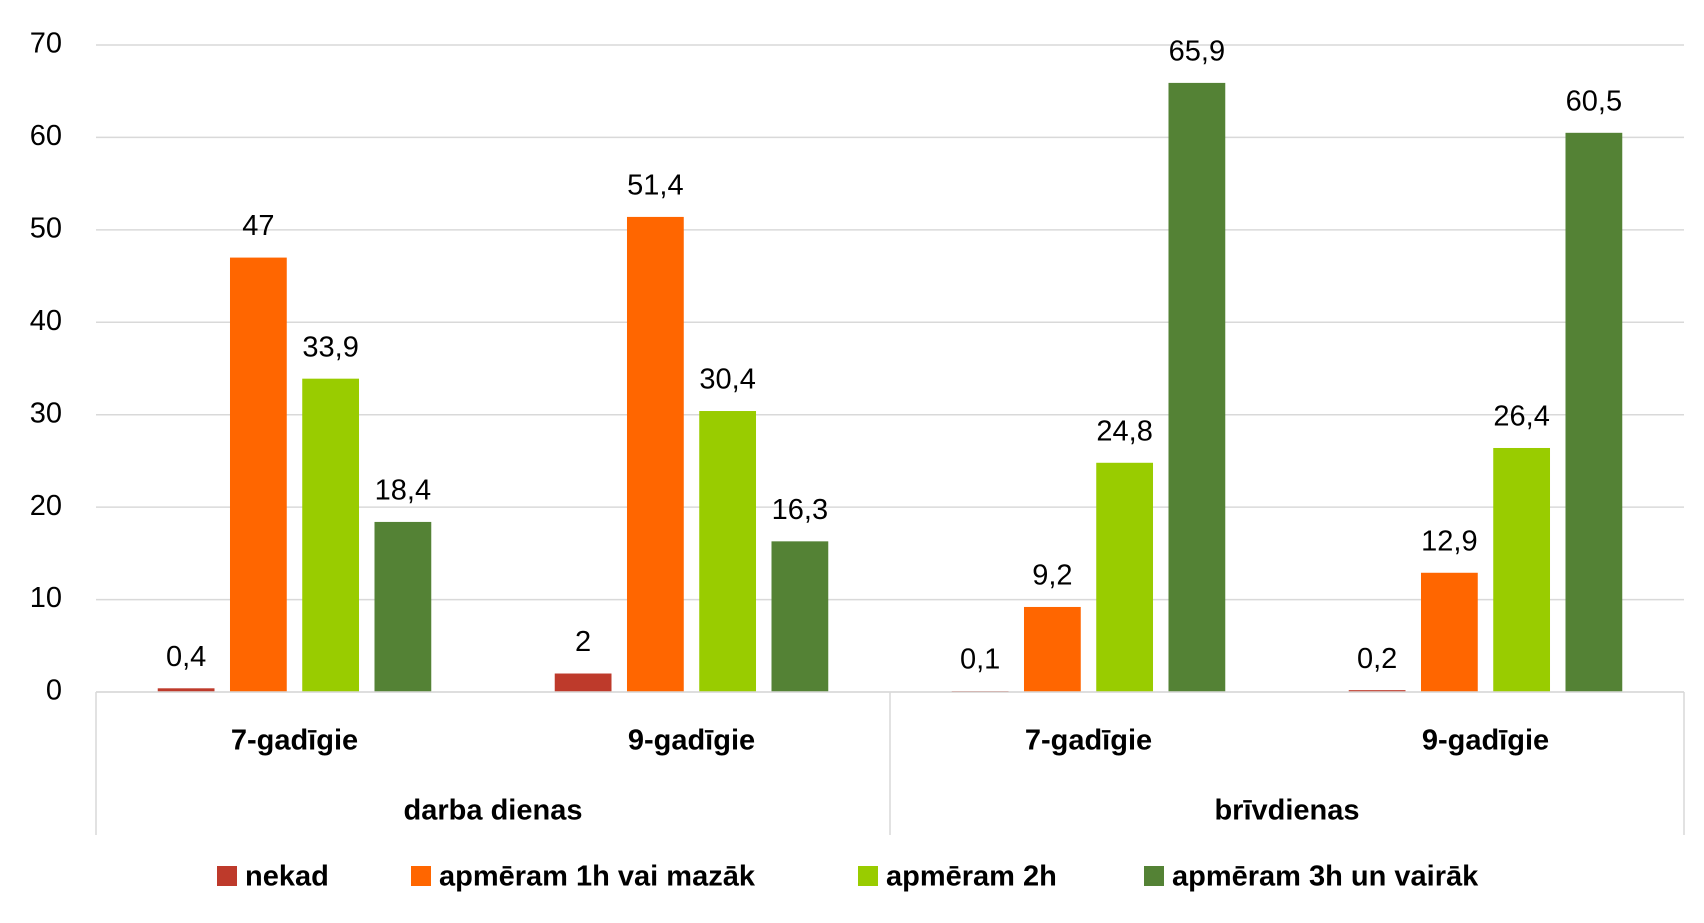 This screenshot has width=1704, height=923. I want to click on value-label: 47, so click(258, 226).